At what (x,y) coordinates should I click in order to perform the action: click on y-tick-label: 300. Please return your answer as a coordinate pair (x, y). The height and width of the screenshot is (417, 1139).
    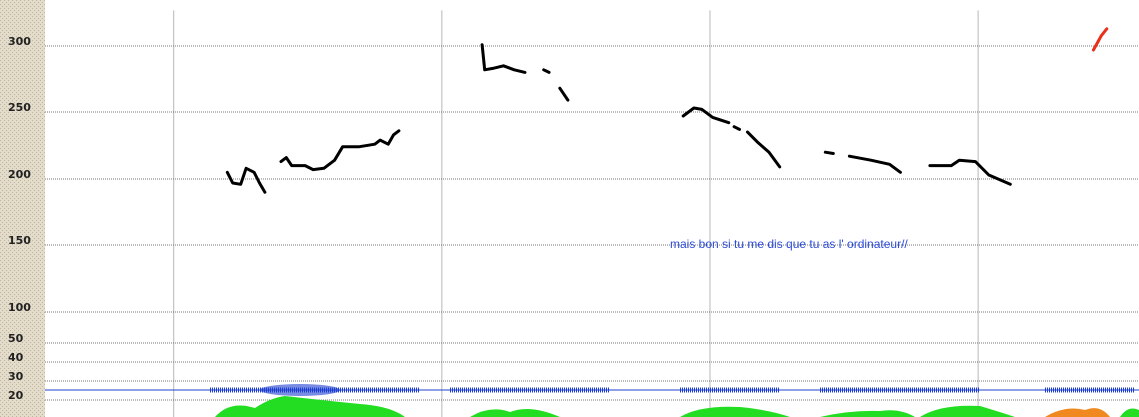
    Looking at the image, I should click on (19, 41).